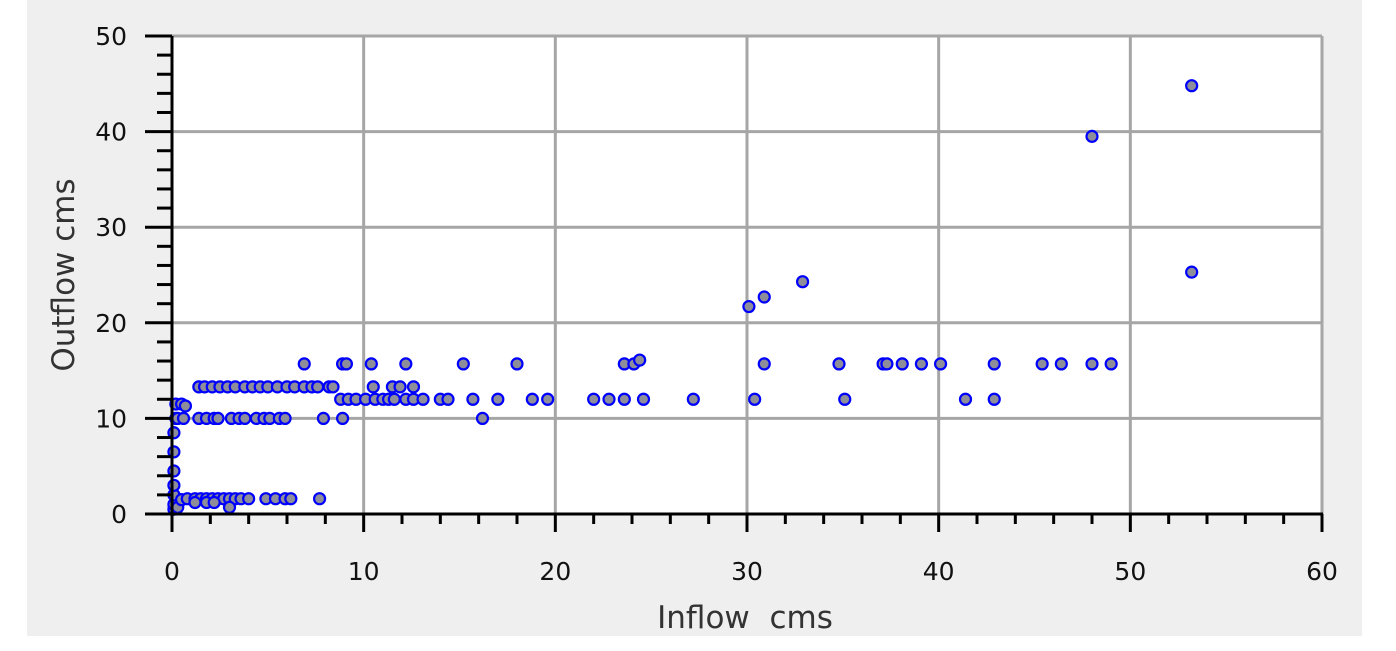 Image resolution: width=1396 pixels, height=651 pixels. Describe the element at coordinates (555, 571) in the screenshot. I see `x-tick-label: 20` at that location.